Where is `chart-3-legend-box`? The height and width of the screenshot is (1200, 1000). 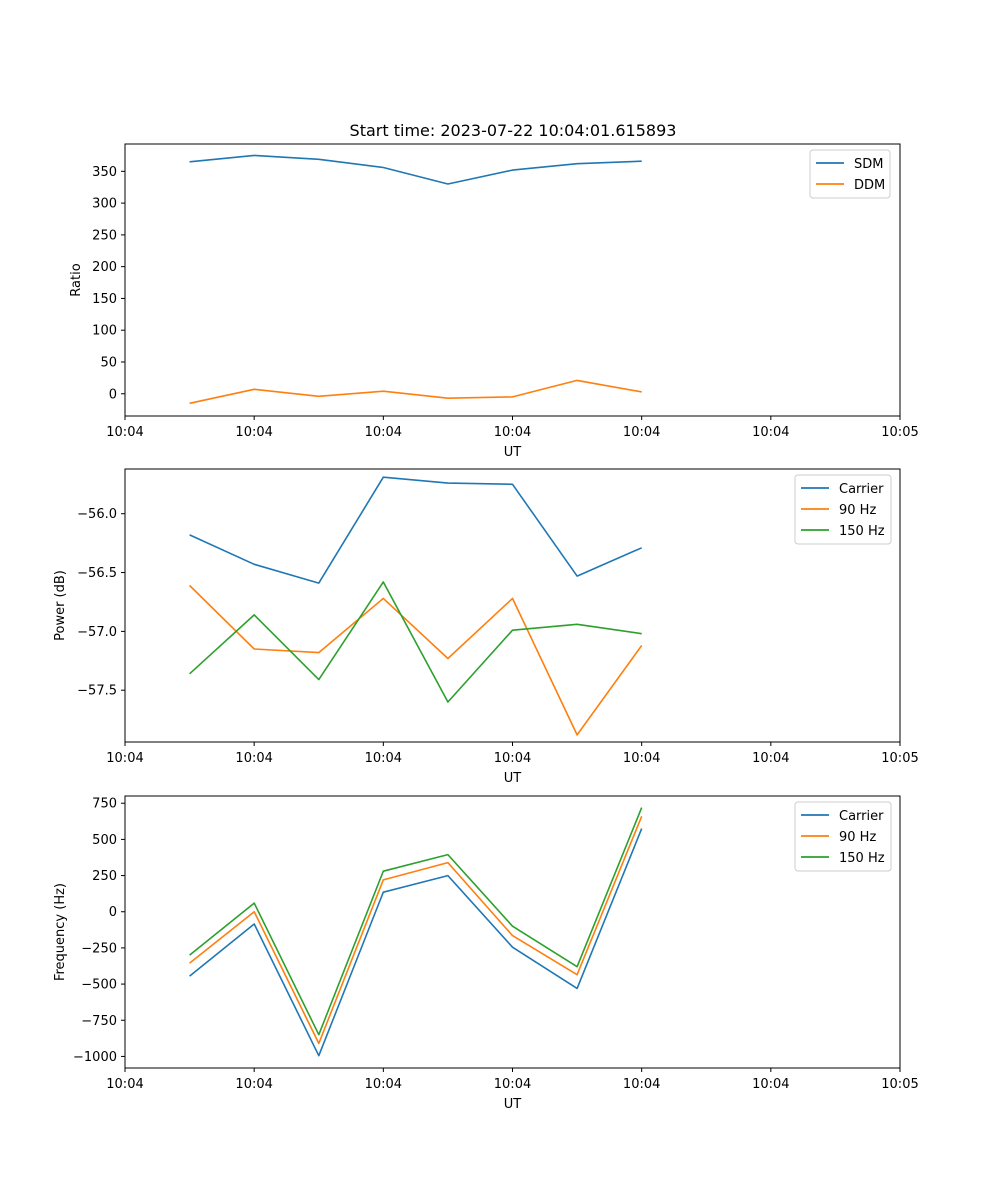
chart-3-legend-box is located at coordinates (843, 836).